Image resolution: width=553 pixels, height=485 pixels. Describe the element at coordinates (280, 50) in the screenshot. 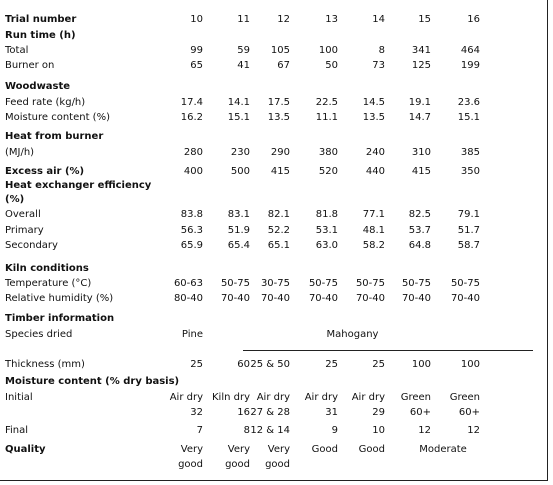

I see `cell: 105` at that location.